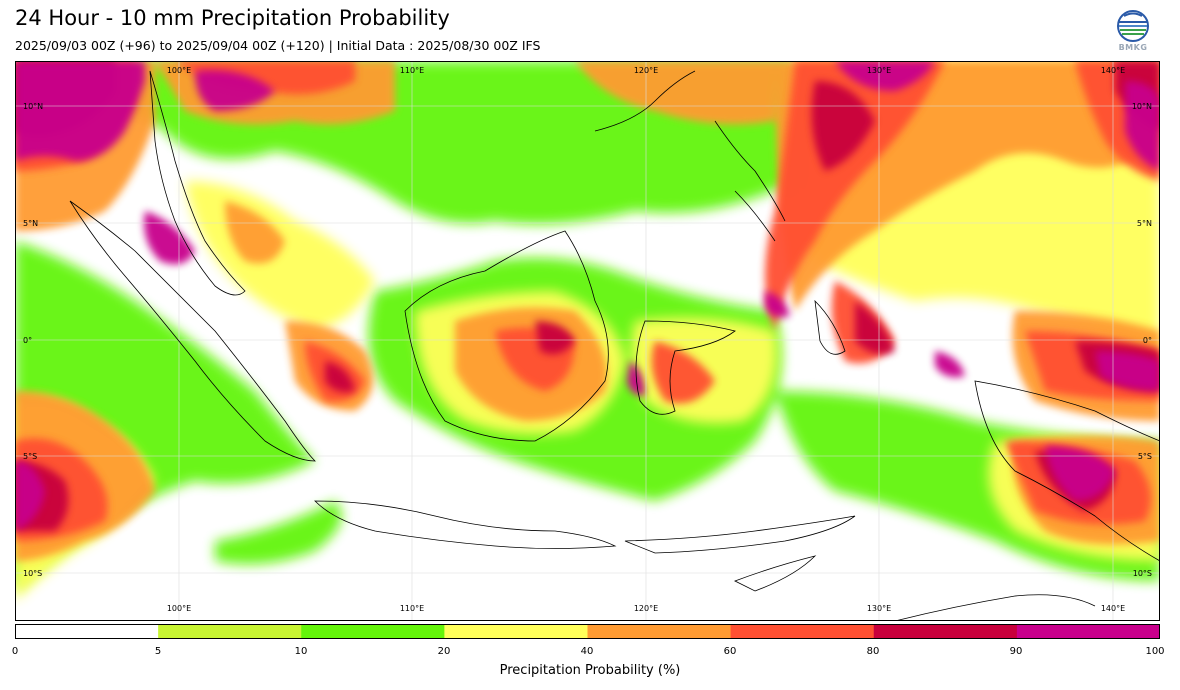  I want to click on colorbar-tick-label: 10, so click(301, 651).